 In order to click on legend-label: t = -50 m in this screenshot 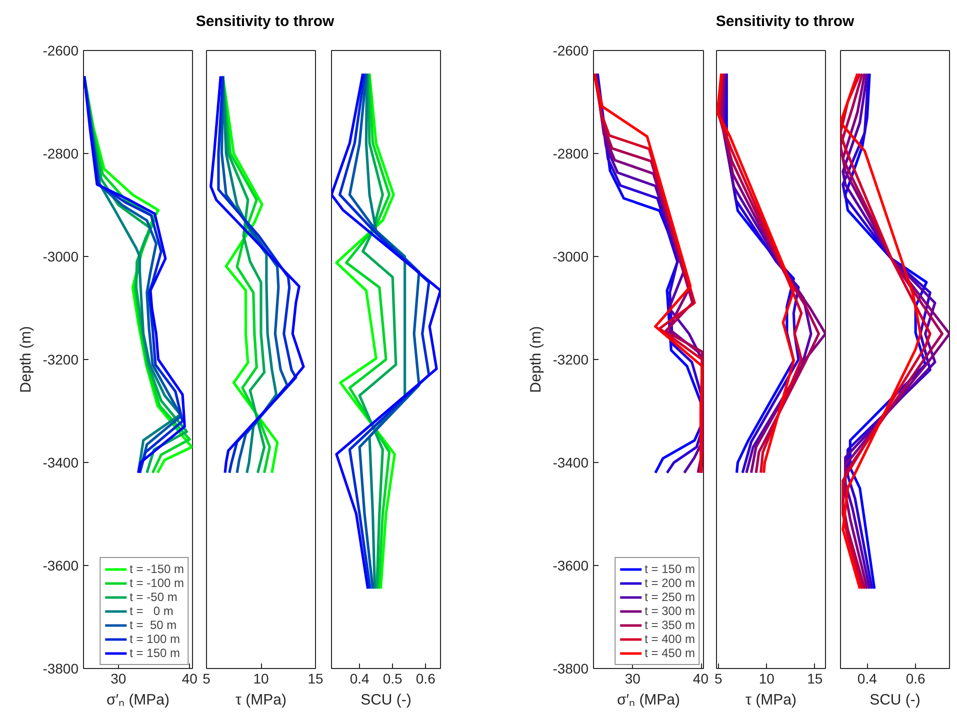, I will do `click(154, 597)`.